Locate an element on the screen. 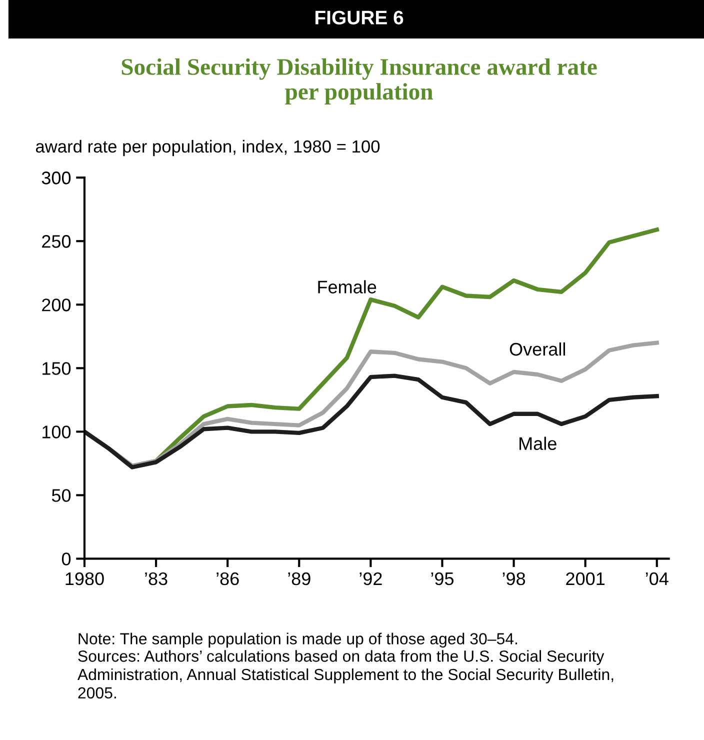 Image resolution: width=704 pixels, height=740 pixels. text: Note: The sample population is made up of those aged 30–54. is located at coordinates (298, 640).